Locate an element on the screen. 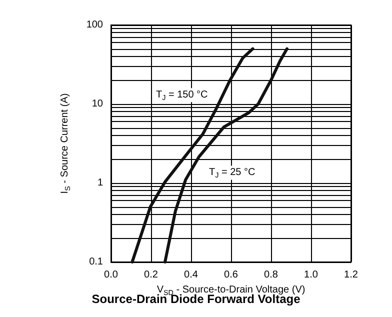 The width and height of the screenshot is (392, 317). y-tick-label: 0.1 is located at coordinates (96, 262).